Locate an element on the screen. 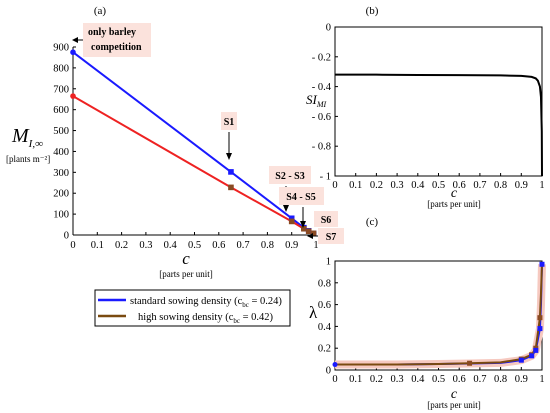 Image resolution: width=550 pixels, height=413 pixels. panel-b-x-tick-label: 1 is located at coordinates (541, 185).